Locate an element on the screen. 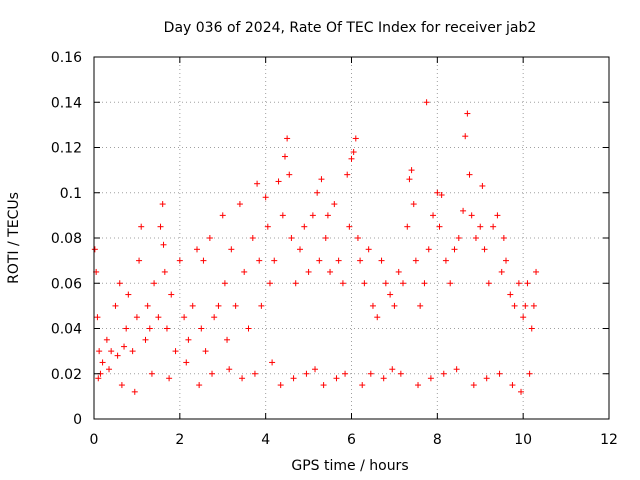 This screenshot has height=480, width=640. y-tick-label: 0.06 is located at coordinates (66, 284).